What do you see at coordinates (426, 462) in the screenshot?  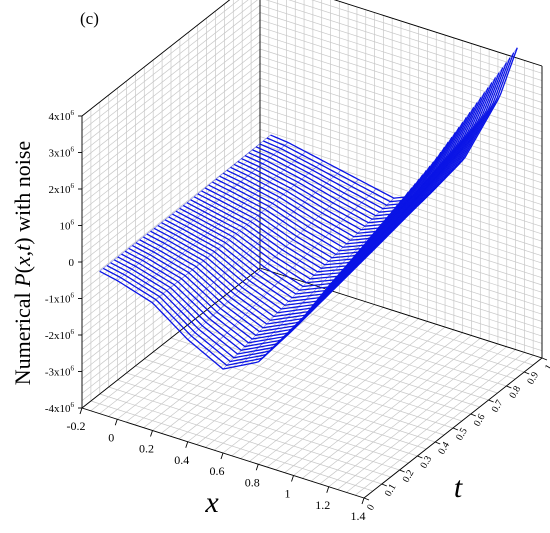 I see `t-tick-label: 0.3` at bounding box center [426, 462].